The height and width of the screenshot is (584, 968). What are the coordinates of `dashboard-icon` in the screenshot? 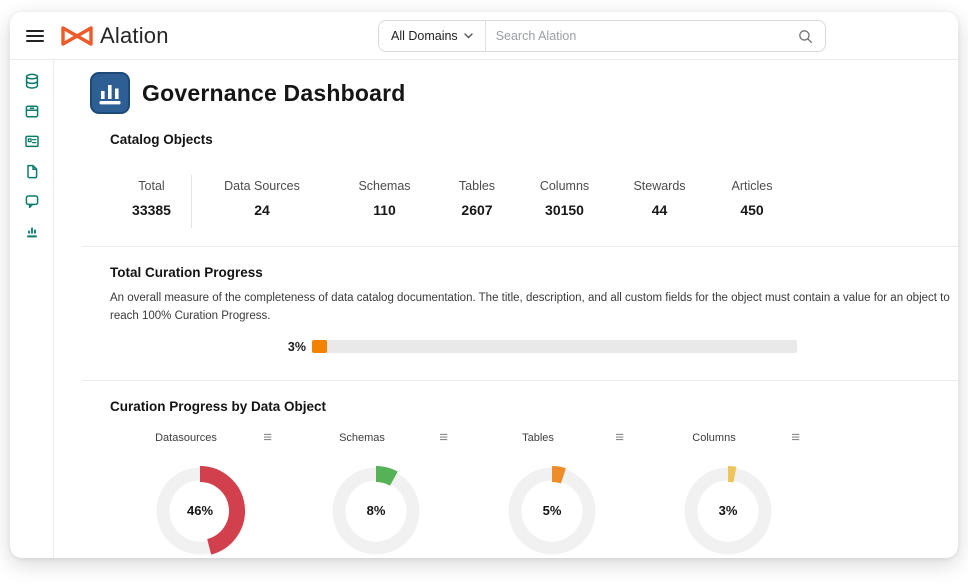 It's located at (110, 93).